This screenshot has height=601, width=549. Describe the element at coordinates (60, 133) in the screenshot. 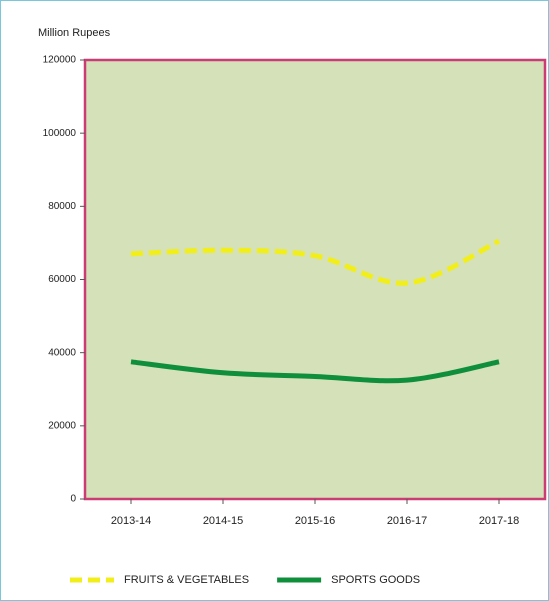

I see `y-tick-label: 100000` at that location.